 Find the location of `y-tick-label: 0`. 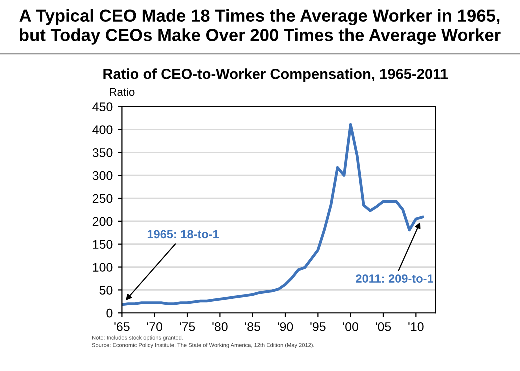

y-tick-label: 0 is located at coordinates (109, 313).